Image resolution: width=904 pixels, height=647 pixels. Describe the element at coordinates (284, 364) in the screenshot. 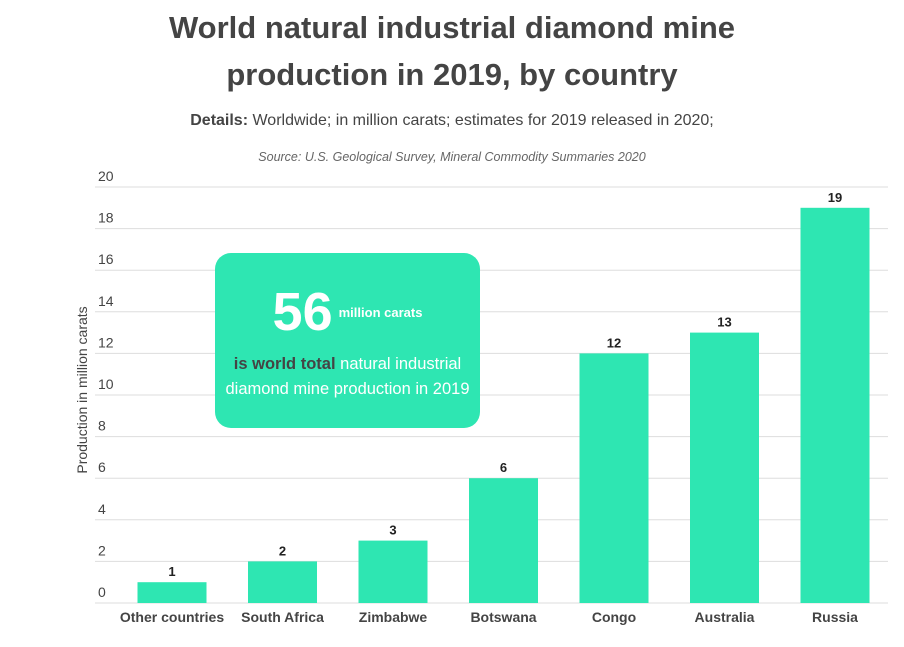

I see `callout-strong-text: is world total` at that location.